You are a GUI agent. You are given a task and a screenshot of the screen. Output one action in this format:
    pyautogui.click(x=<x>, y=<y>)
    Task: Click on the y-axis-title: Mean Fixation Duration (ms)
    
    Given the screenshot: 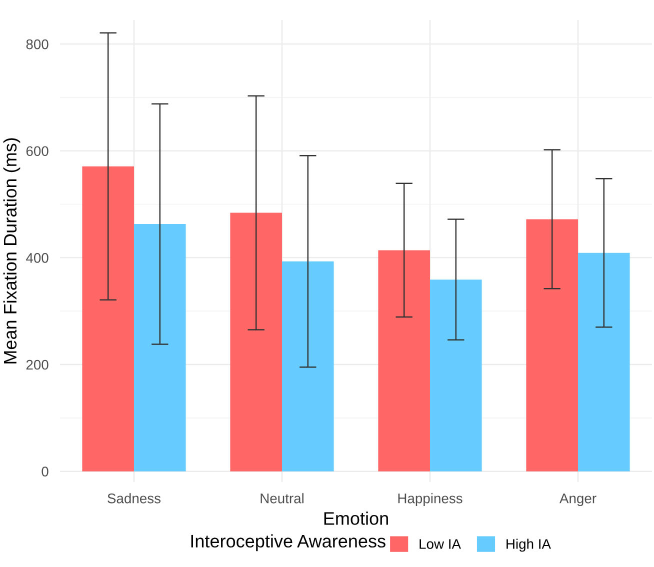 What is the action you would take?
    pyautogui.click(x=11, y=251)
    